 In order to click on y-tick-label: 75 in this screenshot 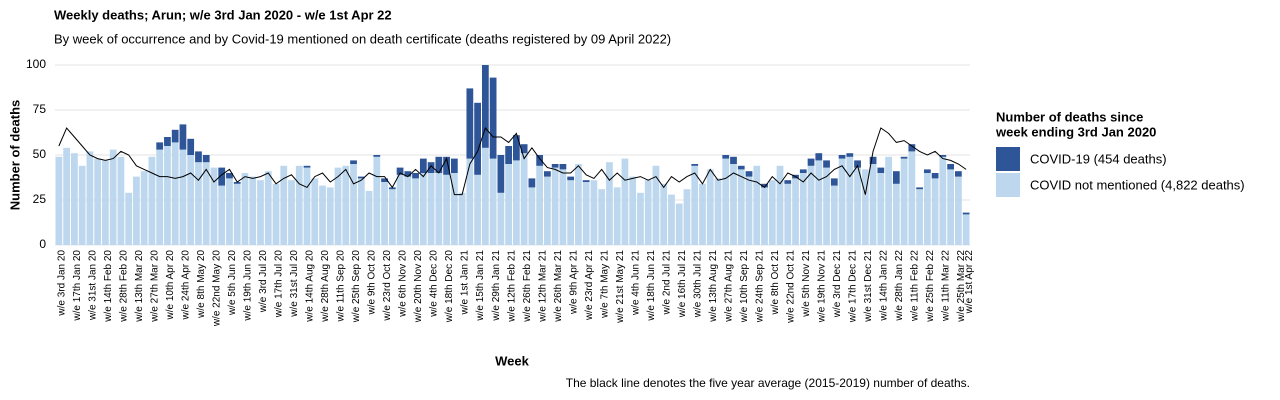, I will do `click(40, 109)`.